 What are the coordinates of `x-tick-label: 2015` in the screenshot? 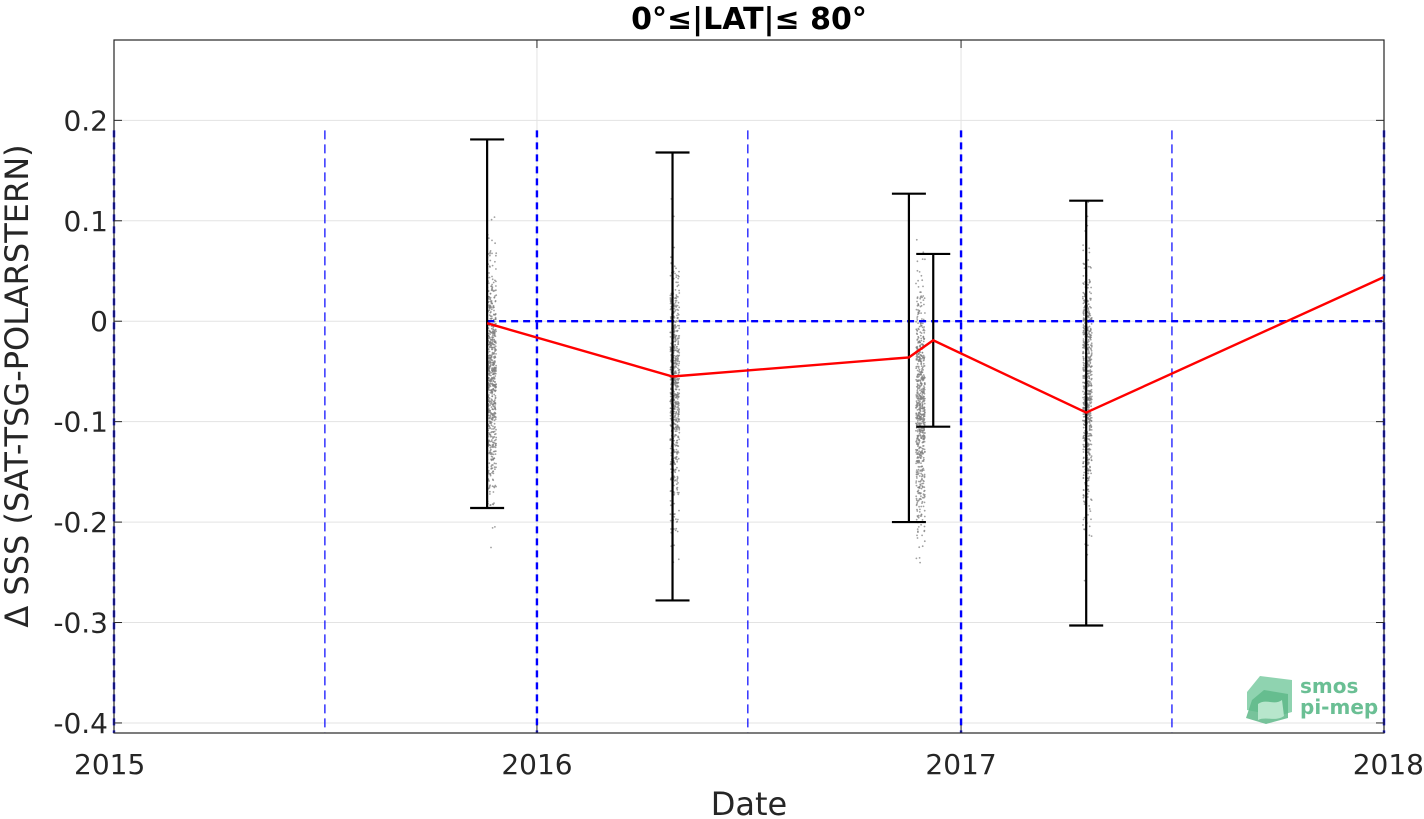 It's located at (109, 764).